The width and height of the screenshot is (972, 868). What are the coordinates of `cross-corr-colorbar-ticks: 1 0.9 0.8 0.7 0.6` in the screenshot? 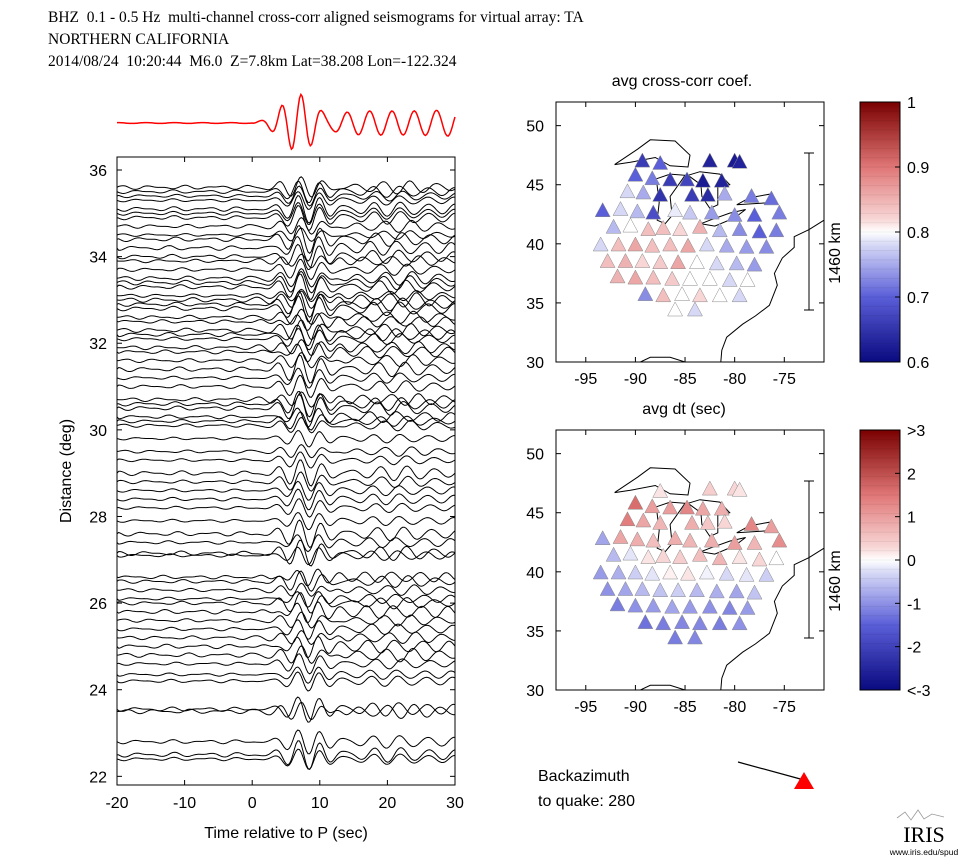 It's located at (894, 233).